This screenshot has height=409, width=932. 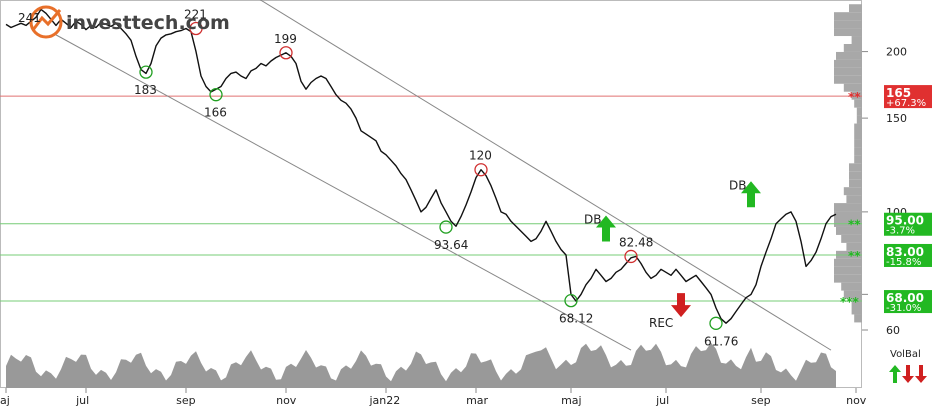 What do you see at coordinates (905, 252) in the screenshot?
I see `level-value: 83.00` at bounding box center [905, 252].